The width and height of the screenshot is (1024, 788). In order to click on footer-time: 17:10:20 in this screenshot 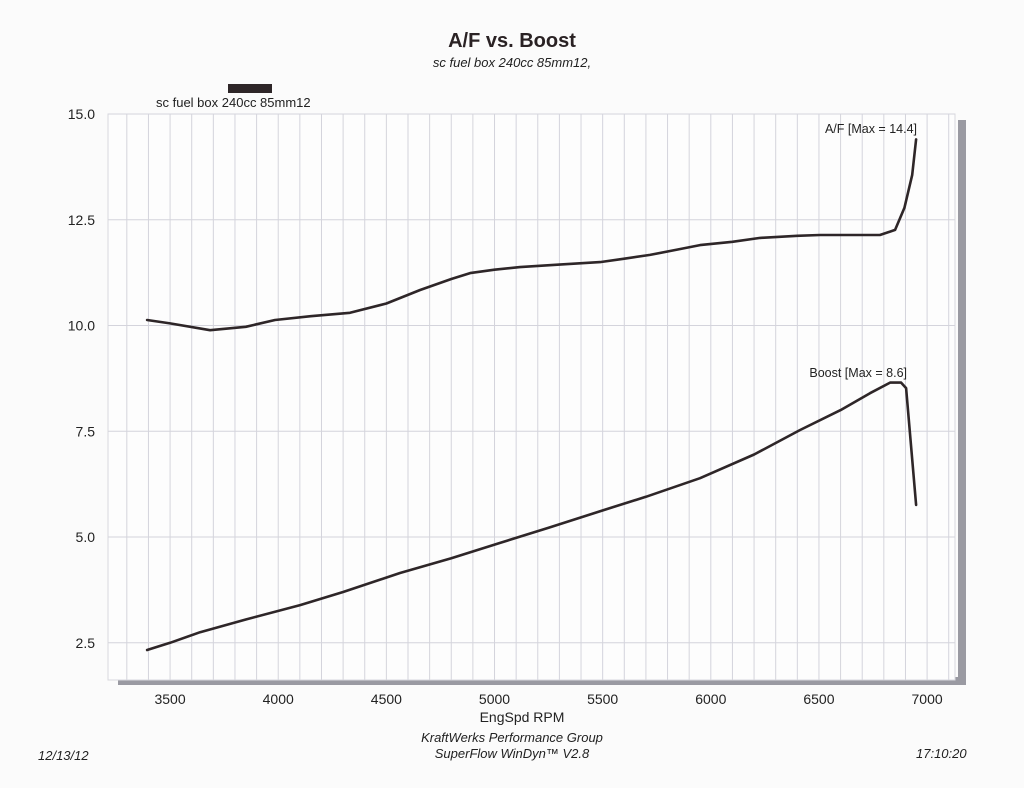, I will do `click(941, 753)`.